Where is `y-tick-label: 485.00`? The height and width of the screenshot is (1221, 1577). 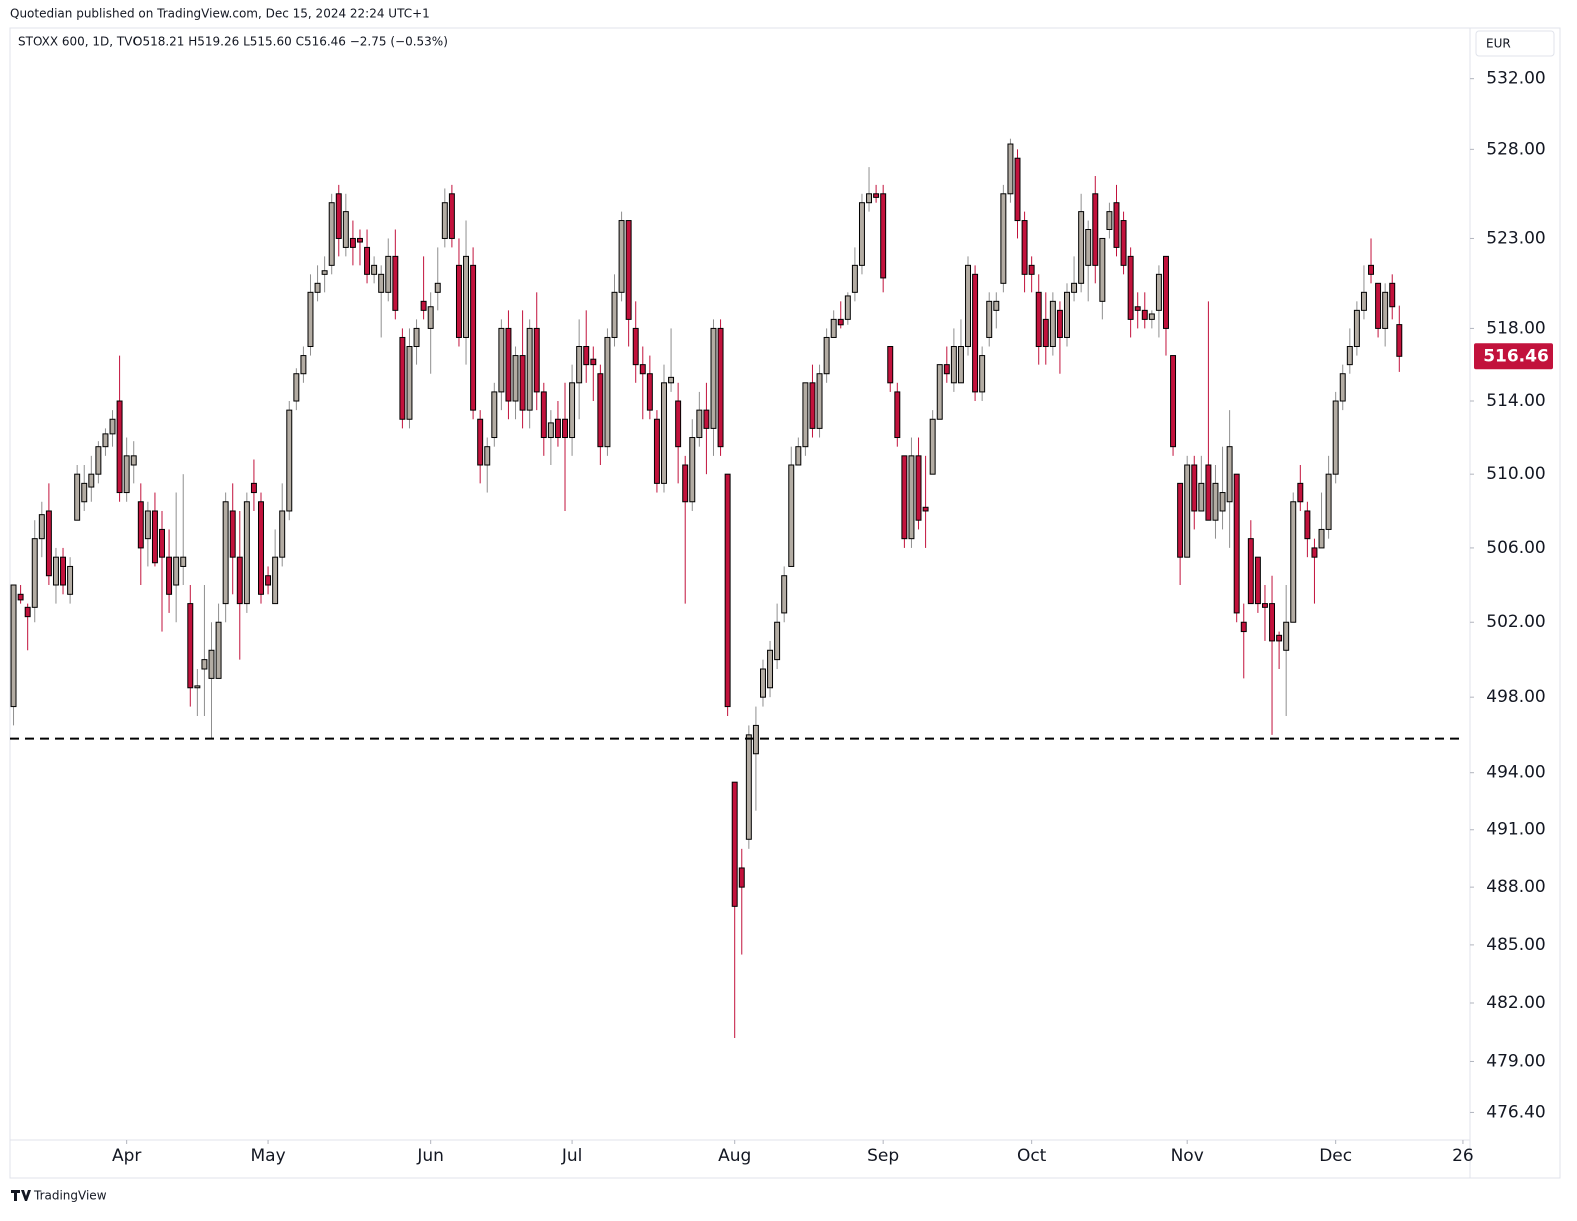 y-tick-label: 485.00 is located at coordinates (1515, 945).